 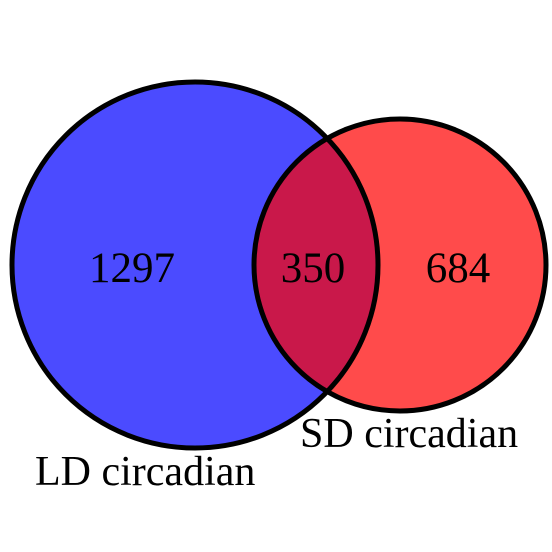 What do you see at coordinates (313, 268) in the screenshot?
I see `intersection-count: 350` at bounding box center [313, 268].